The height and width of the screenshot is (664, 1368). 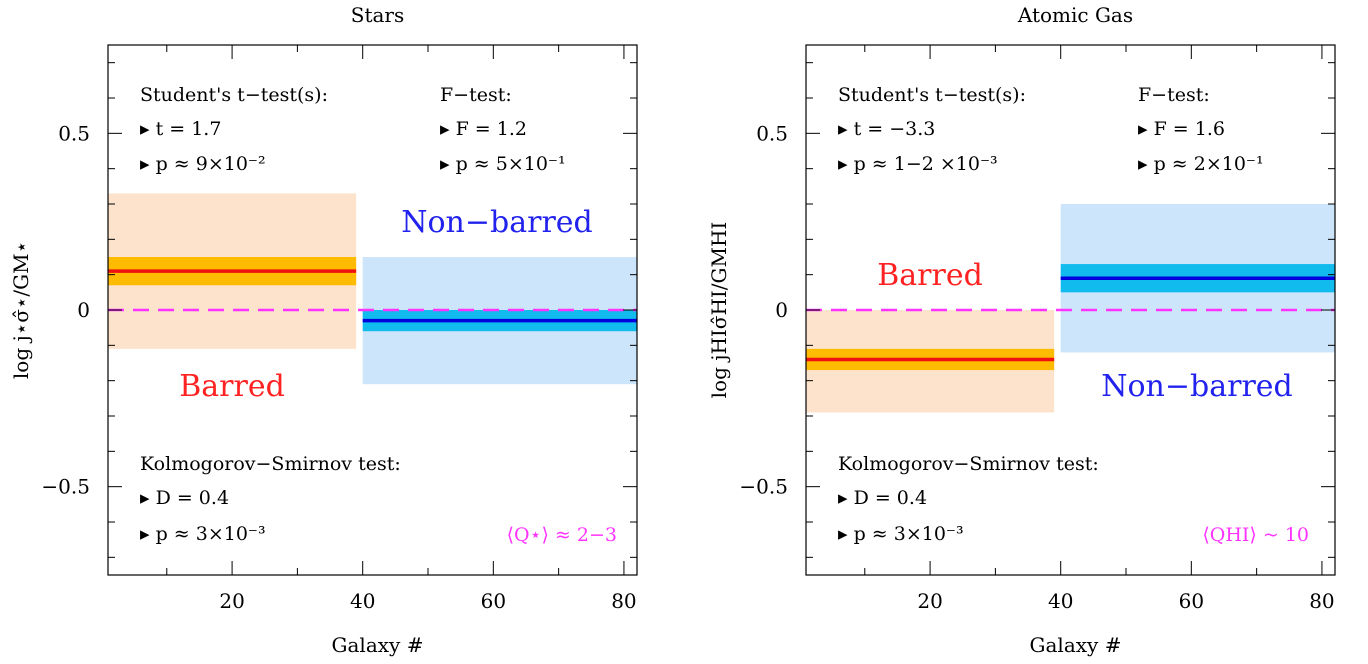 What do you see at coordinates (968, 464) in the screenshot?
I see `gas-ks-test-header: Kolmogorov−Smirnov test:` at bounding box center [968, 464].